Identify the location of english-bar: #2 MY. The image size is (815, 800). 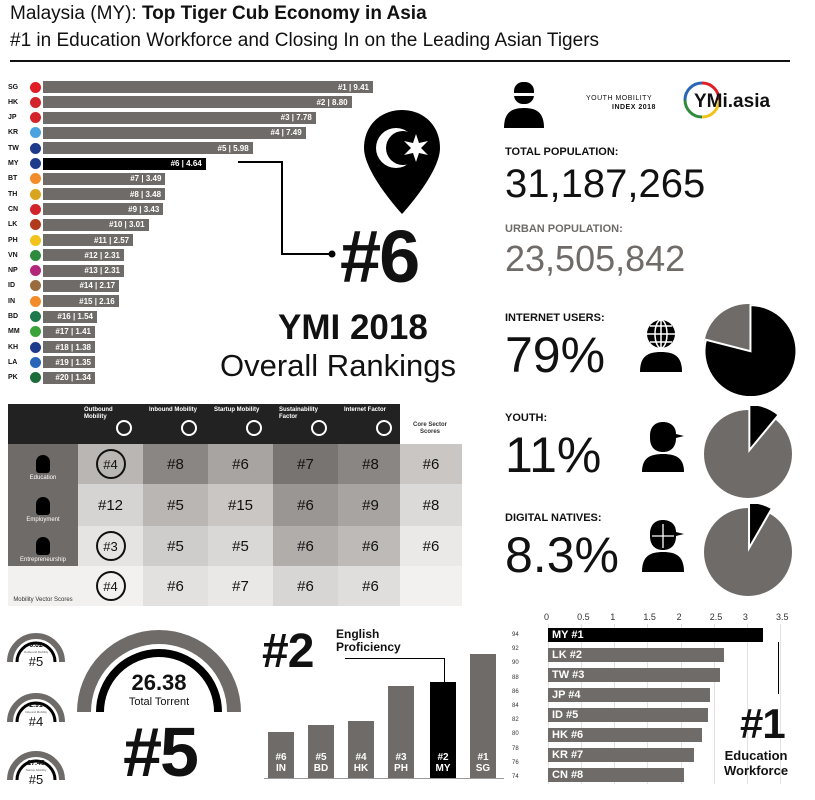
(443, 730).